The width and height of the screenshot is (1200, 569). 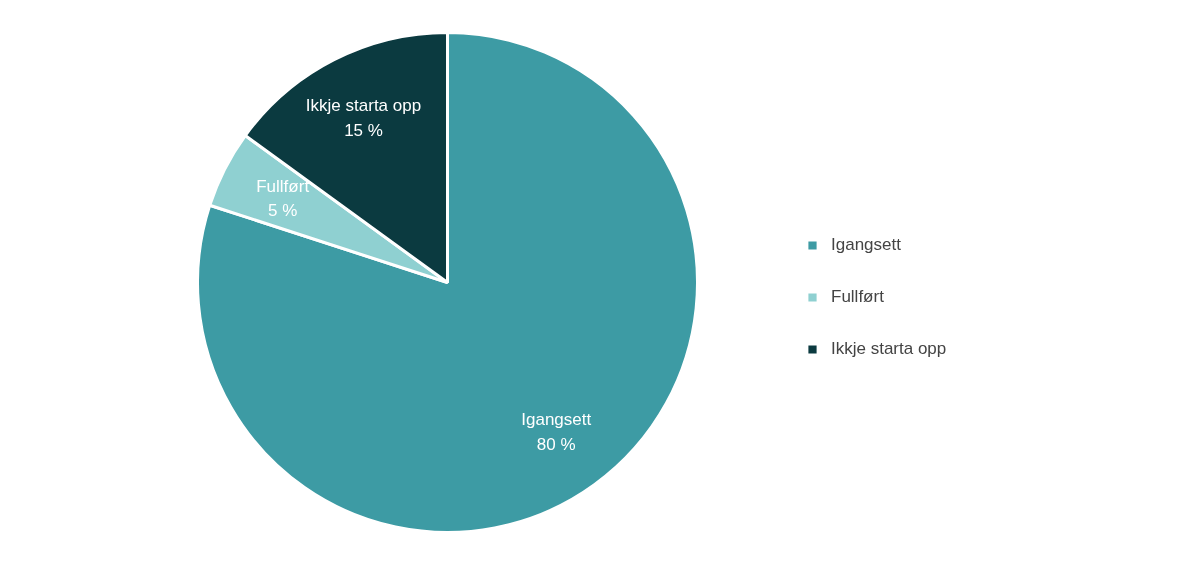 I want to click on slice-label: Fullført, so click(x=283, y=186).